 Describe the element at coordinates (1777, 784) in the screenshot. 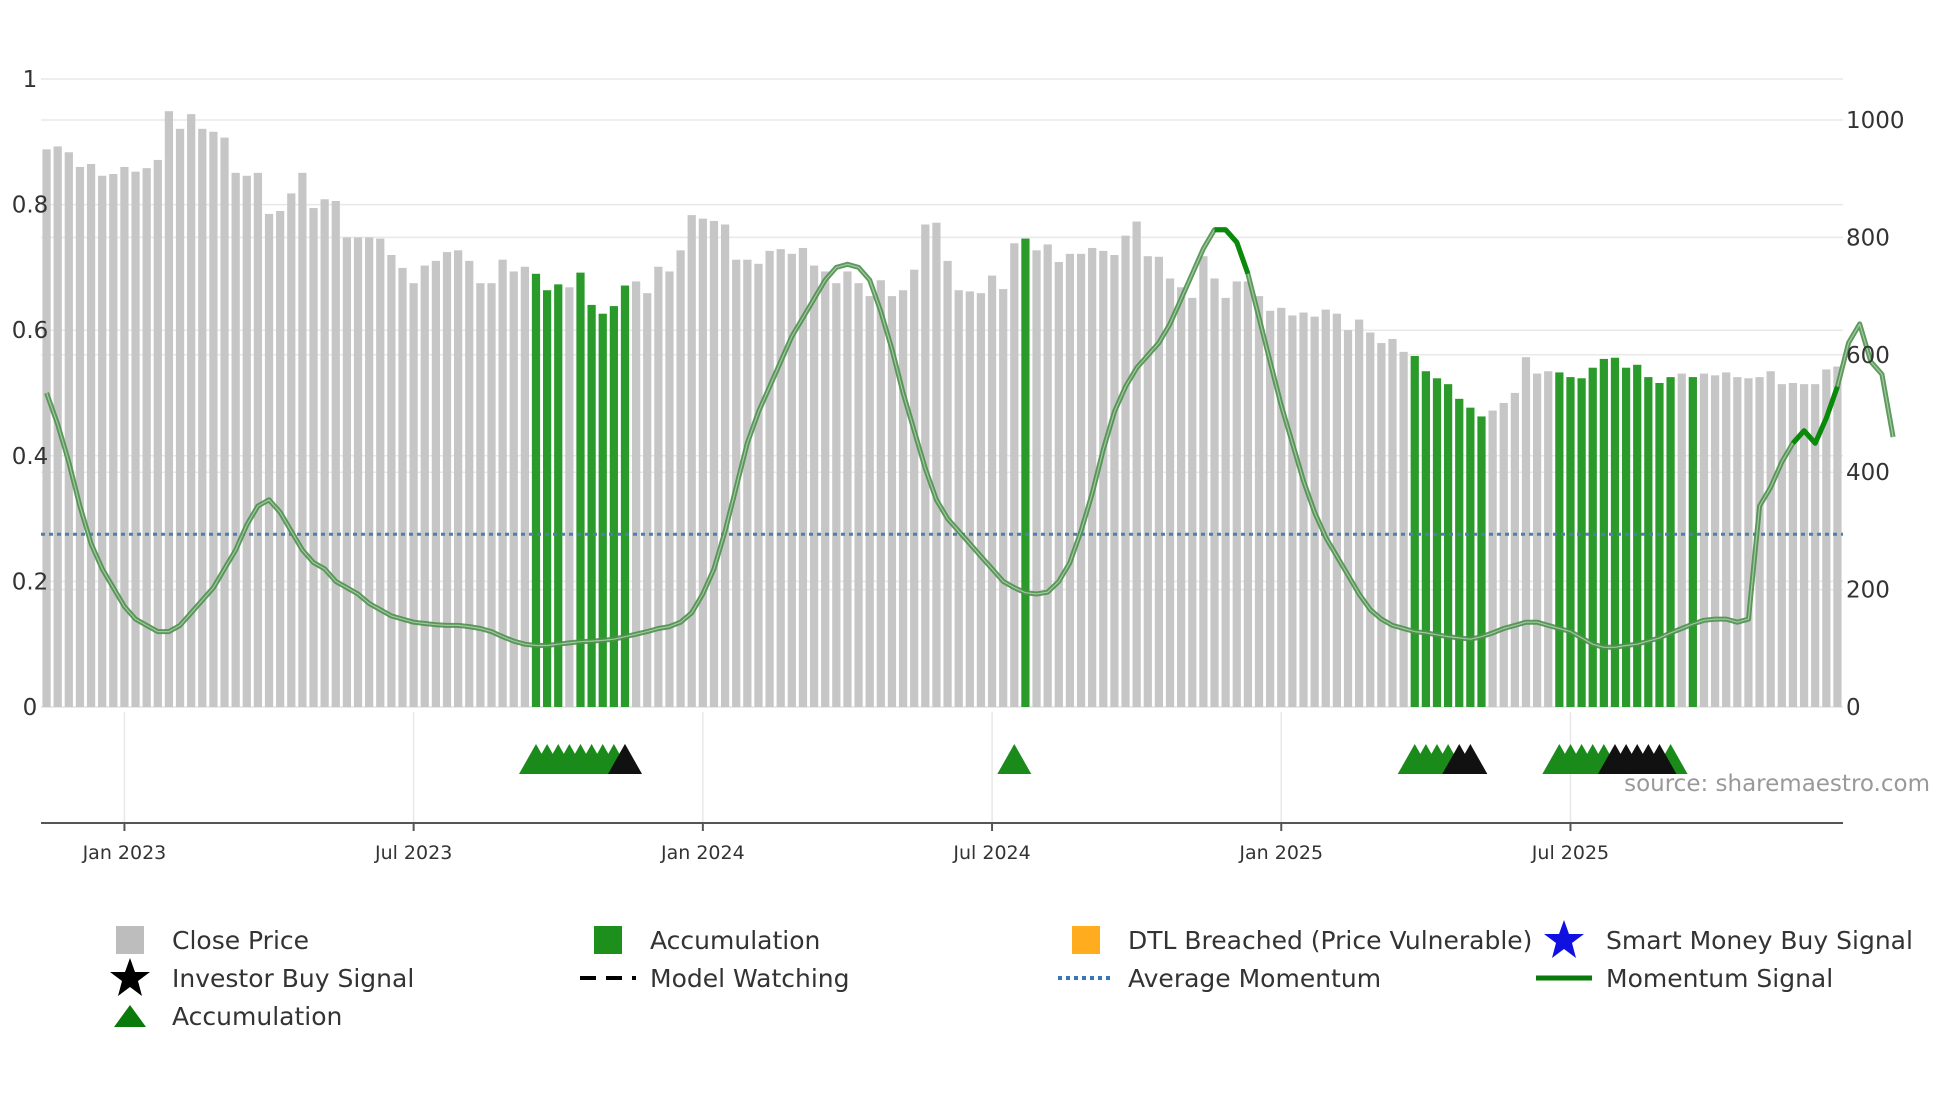

I see `source-label: source: sharemaestro.com` at that location.